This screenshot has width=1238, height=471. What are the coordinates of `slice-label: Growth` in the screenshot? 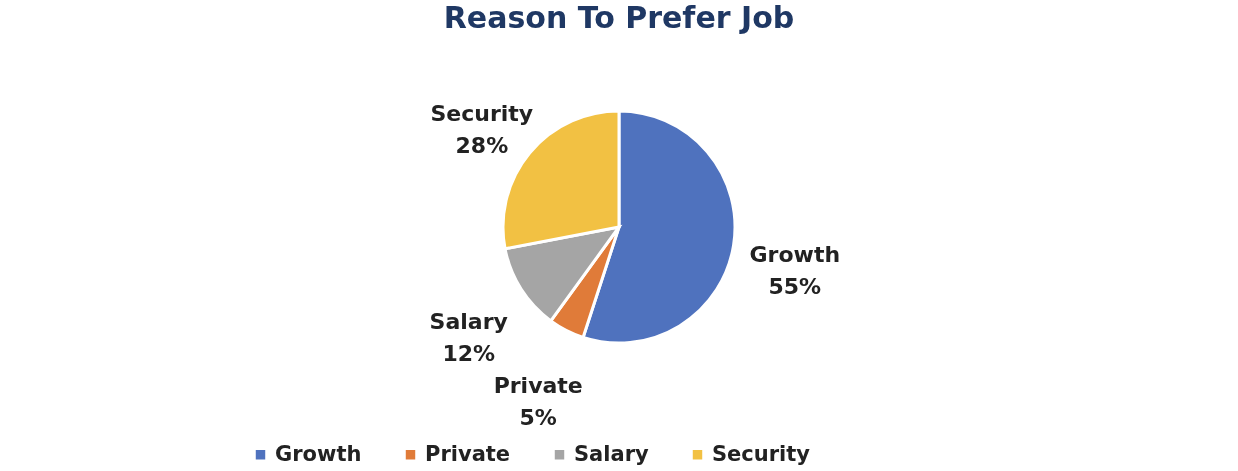 It's located at (795, 254).